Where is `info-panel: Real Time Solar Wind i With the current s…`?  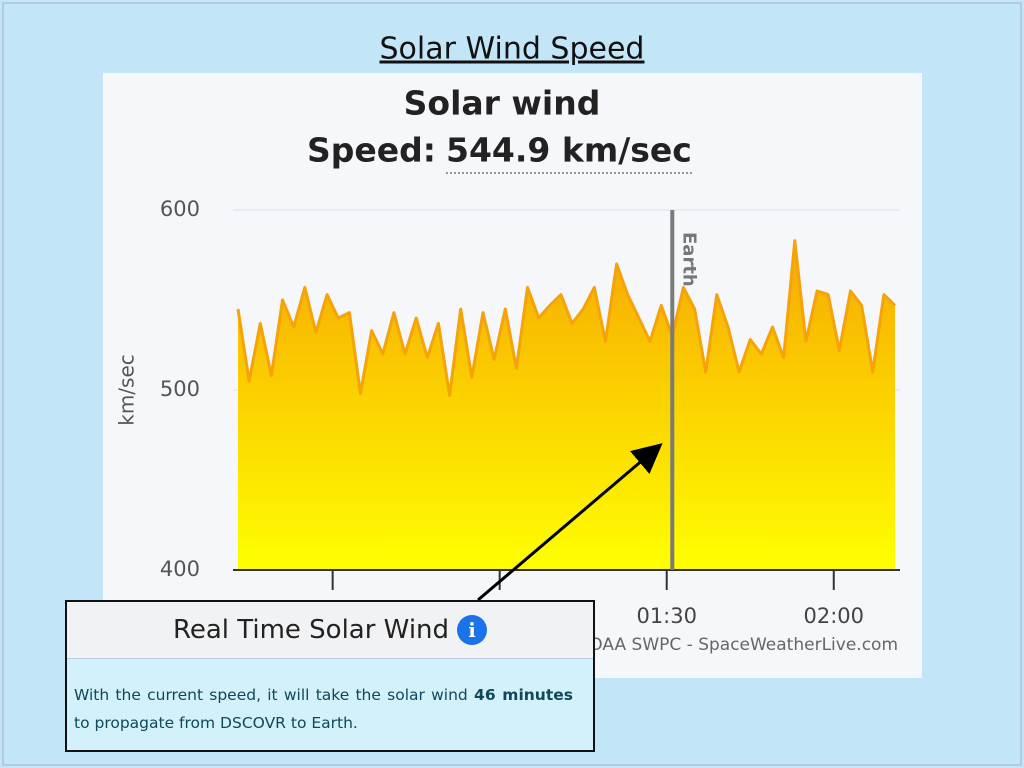
info-panel: Real Time Solar Wind i With the current s… is located at coordinates (330, 676).